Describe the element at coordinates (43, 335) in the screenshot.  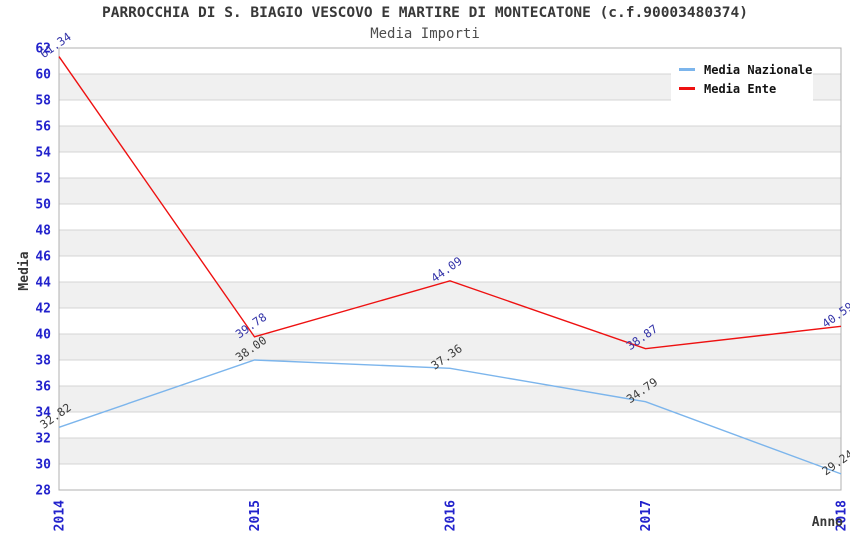
I see `y-tick-label: 40` at that location.